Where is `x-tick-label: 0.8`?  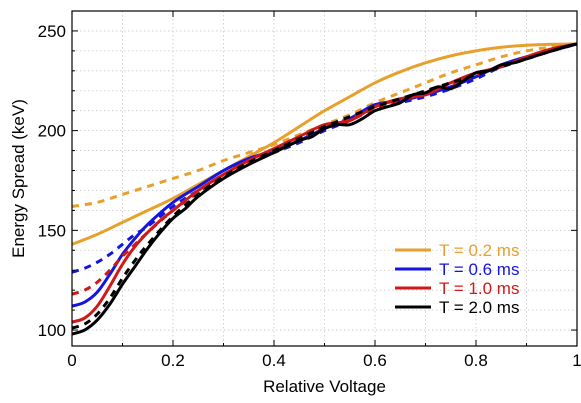 x-tick-label: 0.8 is located at coordinates (476, 360).